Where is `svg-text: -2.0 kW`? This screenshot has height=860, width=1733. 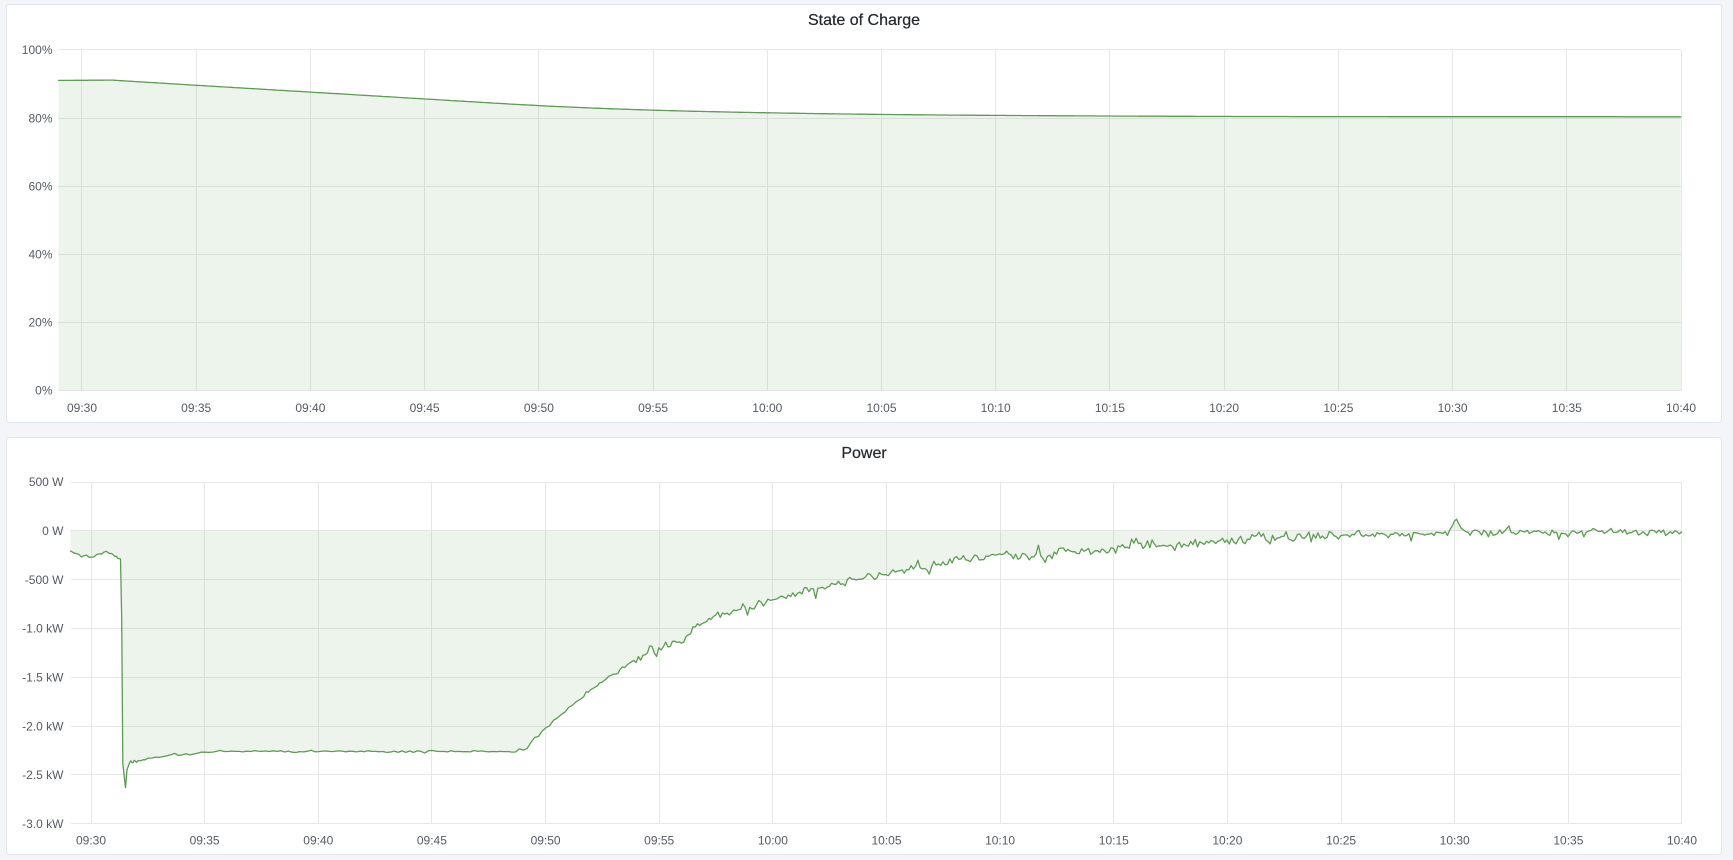 svg-text: -2.0 kW is located at coordinates (43, 726).